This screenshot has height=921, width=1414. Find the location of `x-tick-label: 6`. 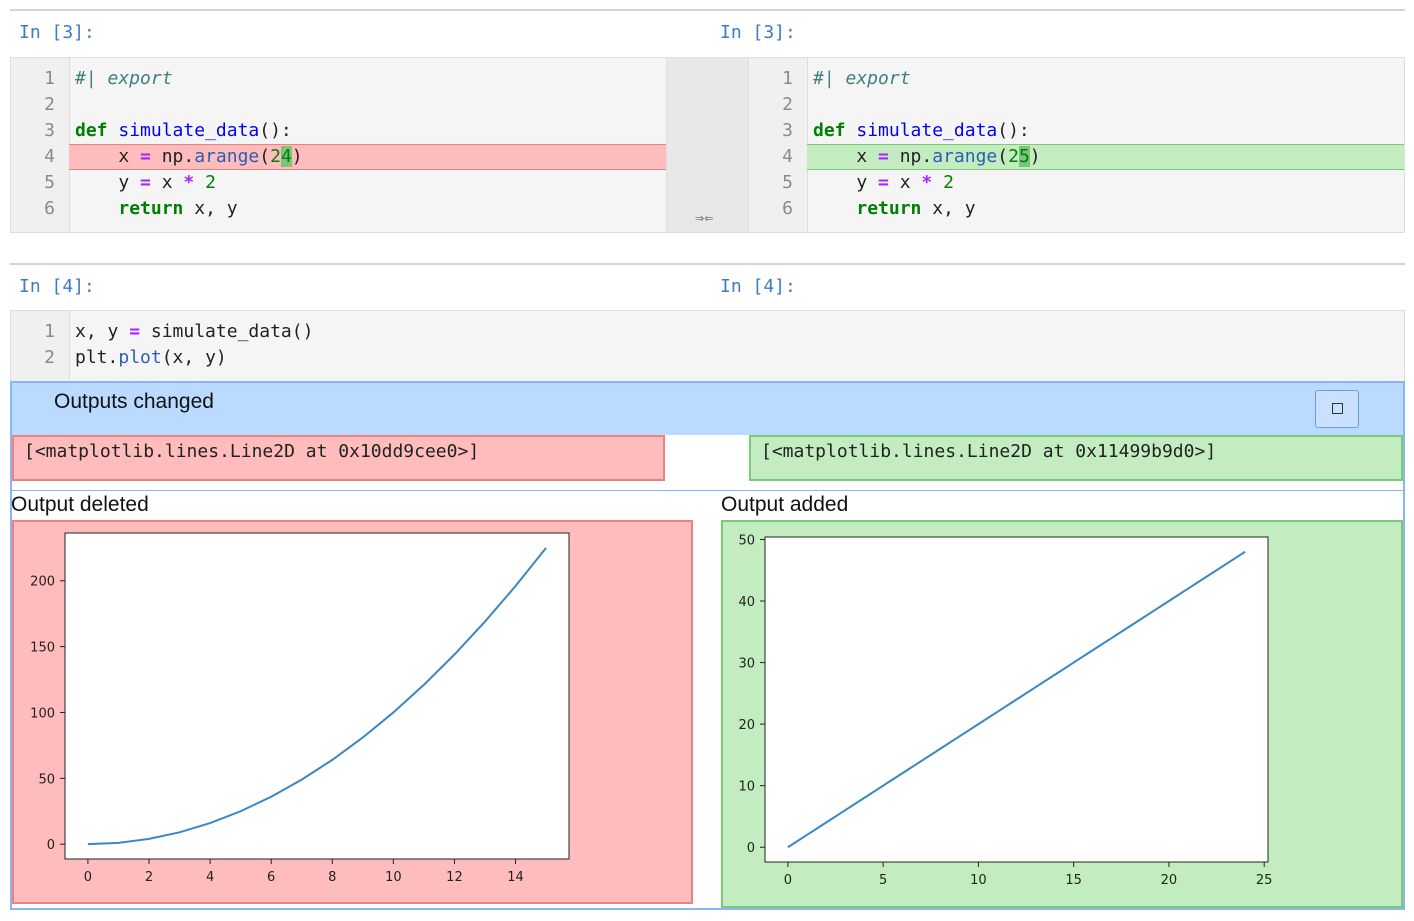

x-tick-label: 6 is located at coordinates (271, 877).